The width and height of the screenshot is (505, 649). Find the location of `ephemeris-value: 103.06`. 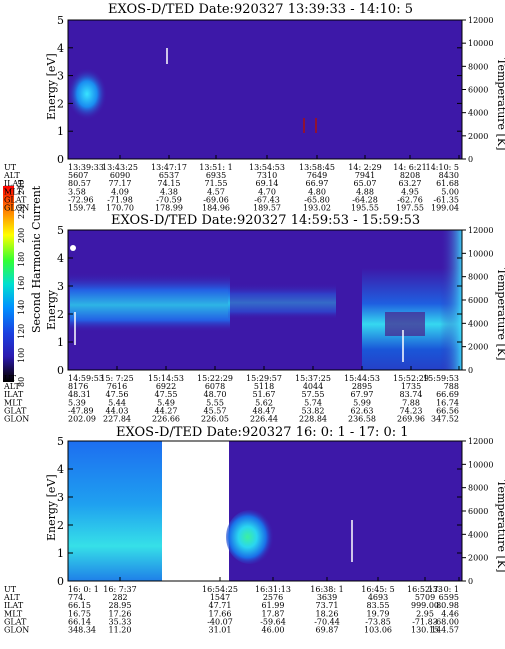

ephemeris-value: 103.06 is located at coordinates (378, 630).